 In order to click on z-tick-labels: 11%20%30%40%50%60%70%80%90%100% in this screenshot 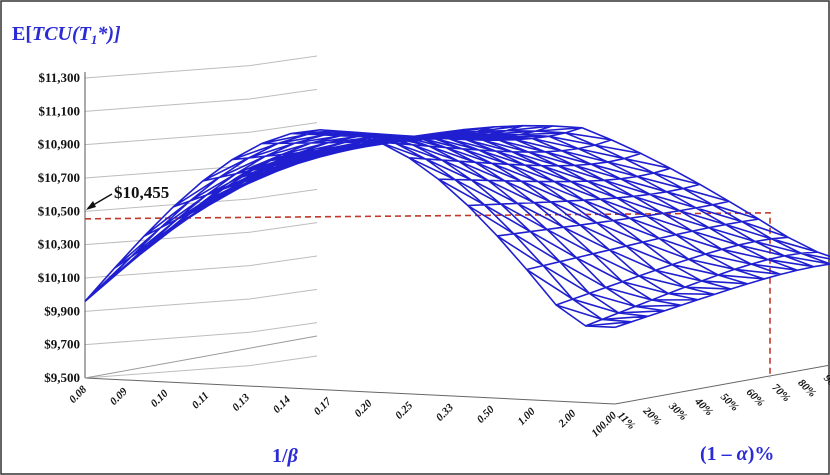, I will do `click(722, 402)`.